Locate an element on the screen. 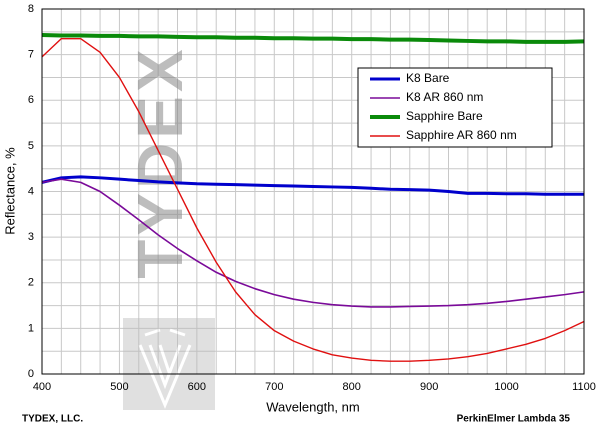 This screenshot has width=600, height=432. y-tick-label: 0 is located at coordinates (31, 374).